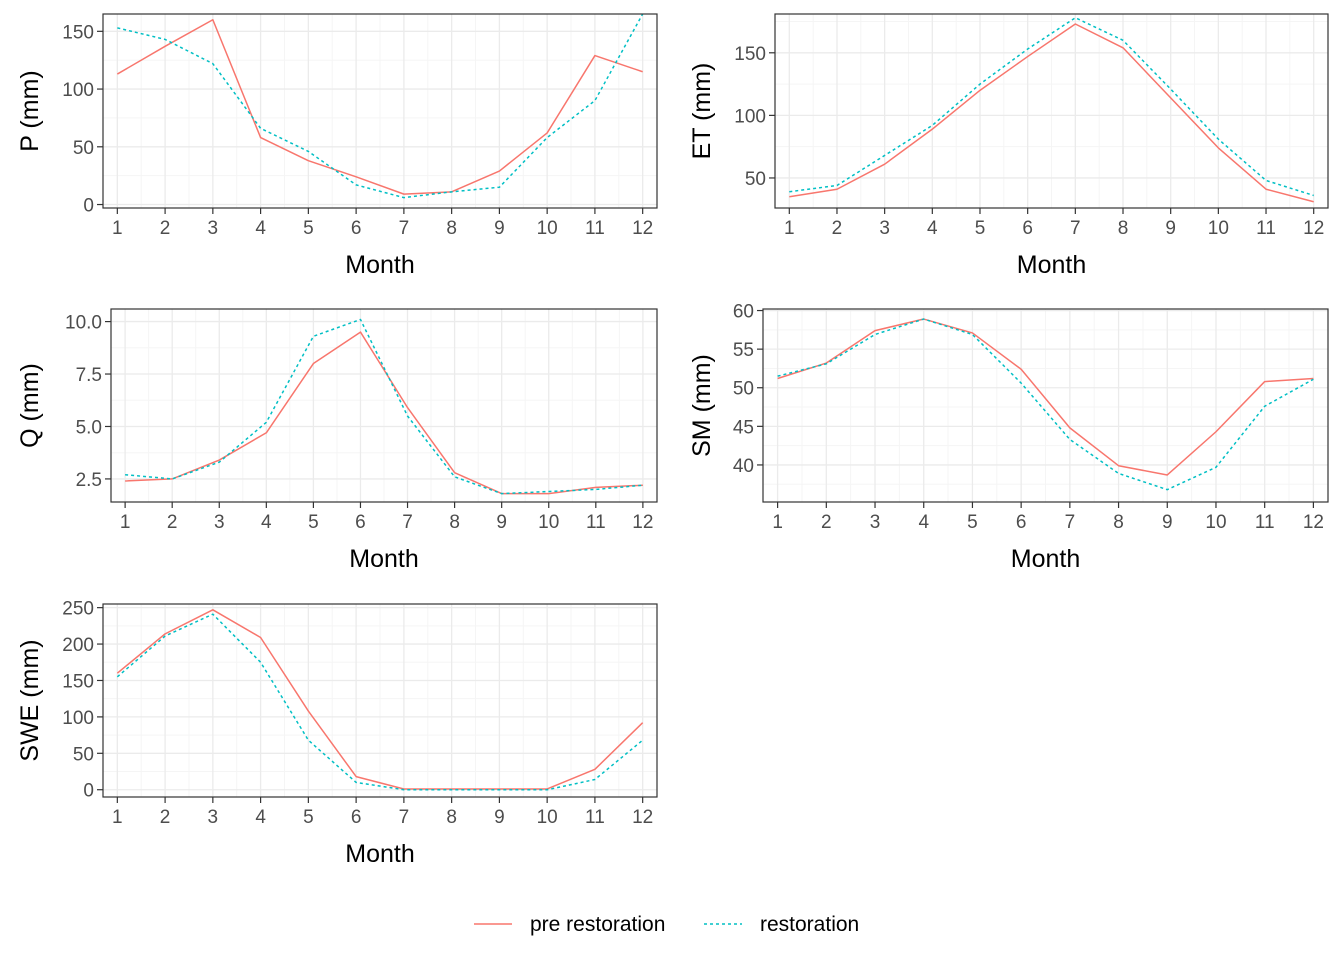 The image size is (1344, 960). Describe the element at coordinates (743, 350) in the screenshot. I see `y-tick-label: 55` at that location.